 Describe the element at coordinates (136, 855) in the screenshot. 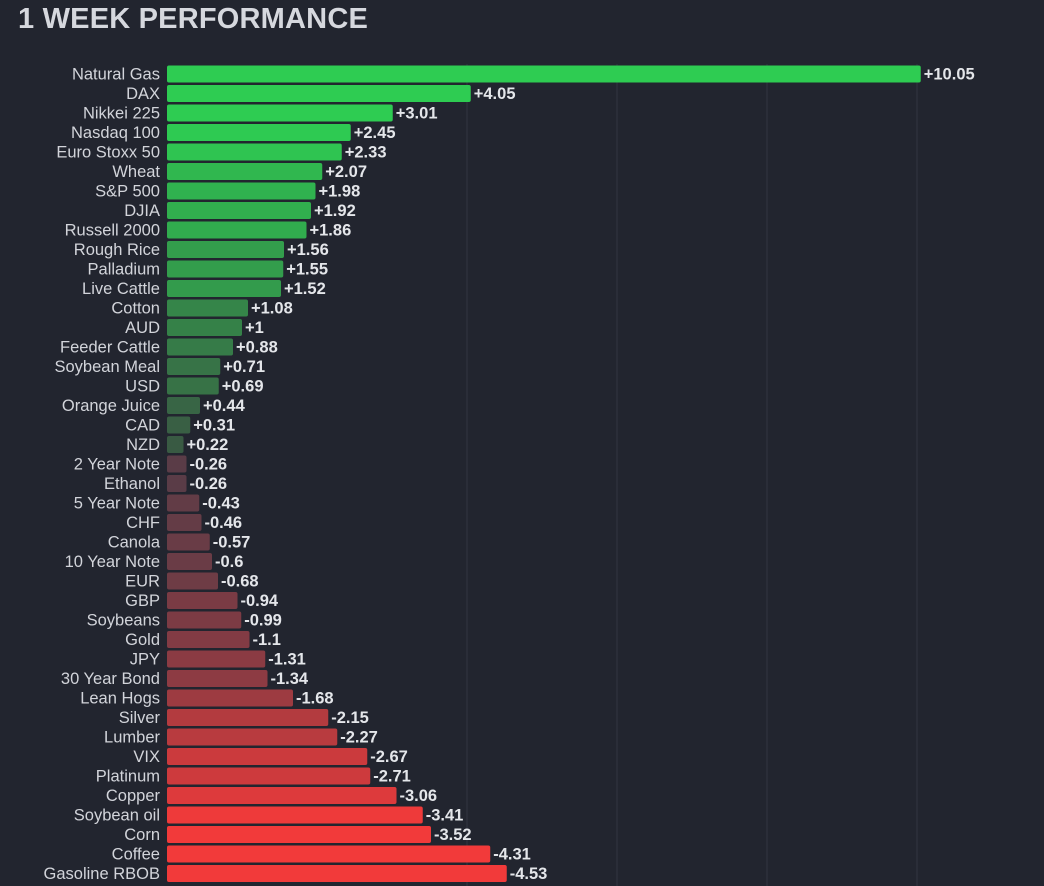

I see `category-label: Coffee` at that location.